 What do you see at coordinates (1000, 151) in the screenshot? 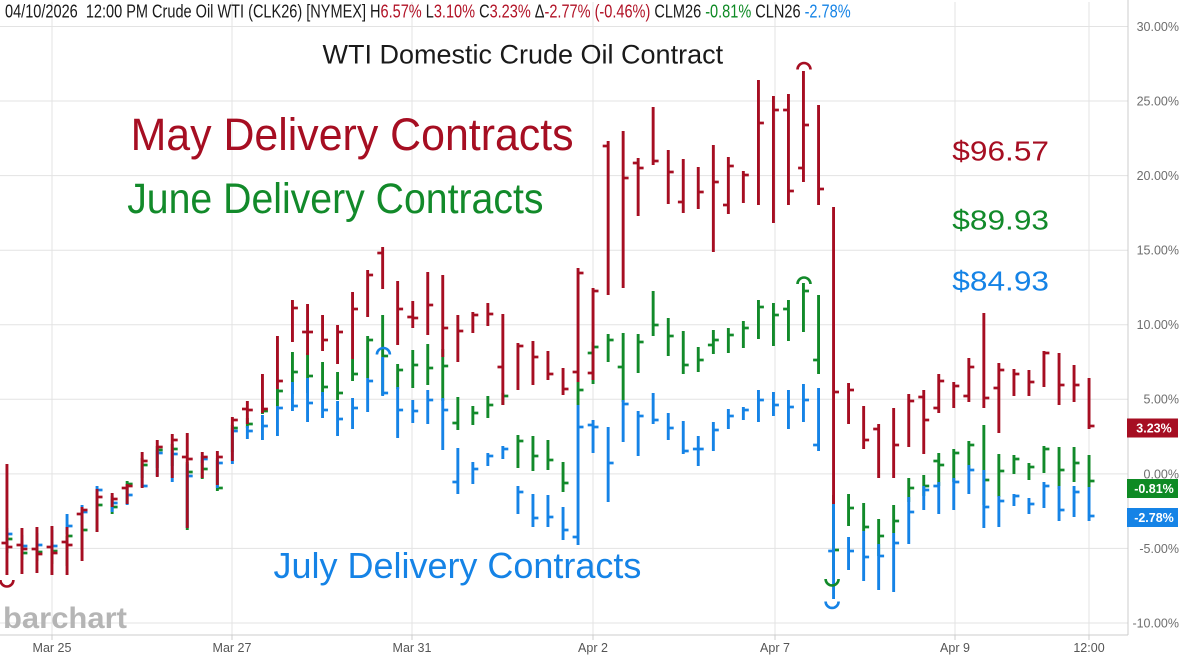
I see `svg-text: $96.57` at bounding box center [1000, 151].